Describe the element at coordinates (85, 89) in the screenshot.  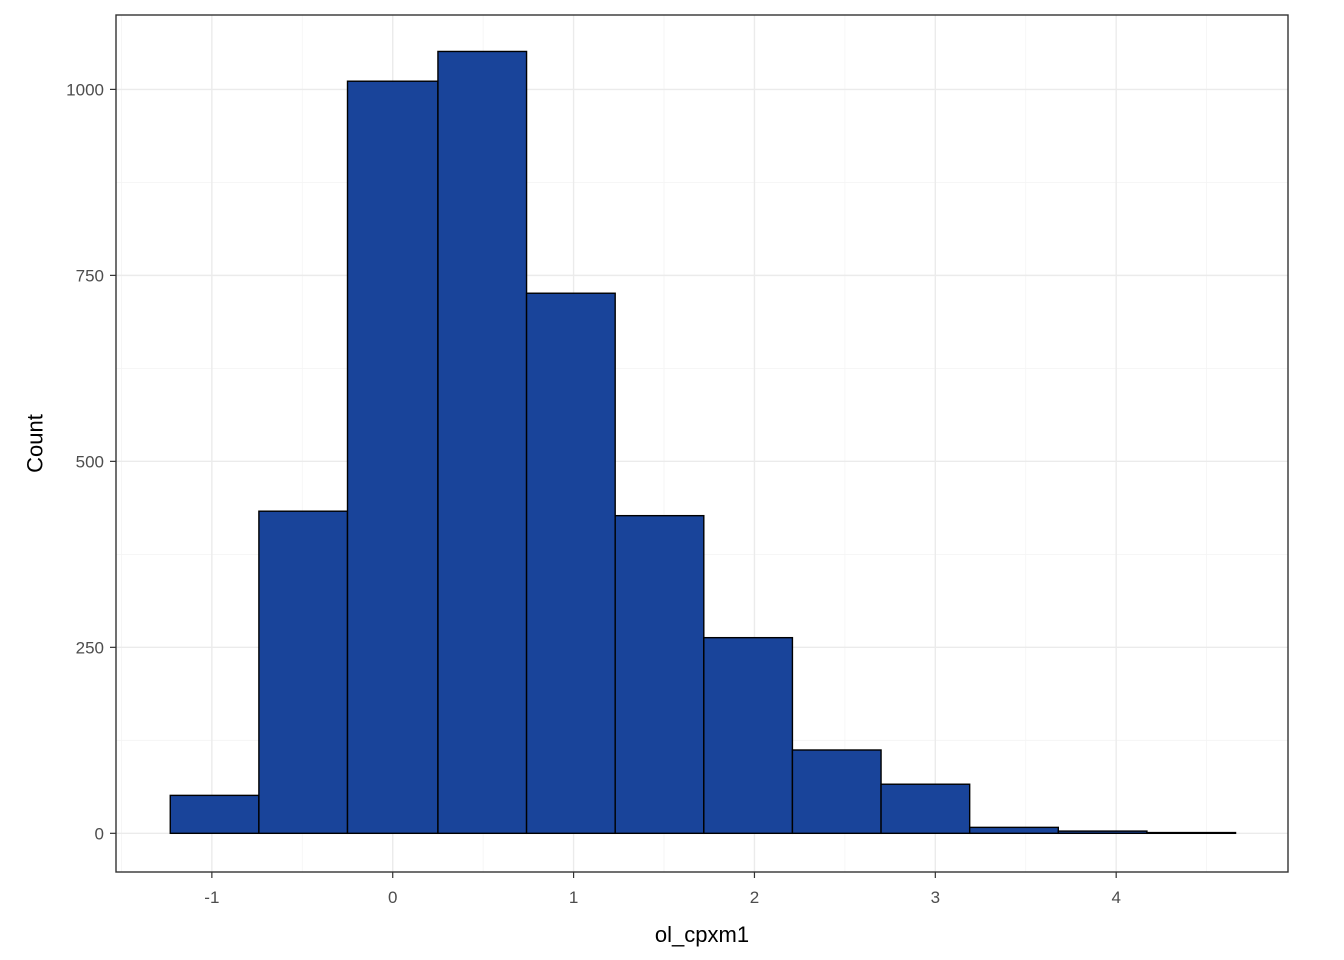
I see `y-tick-label: 1000` at that location.